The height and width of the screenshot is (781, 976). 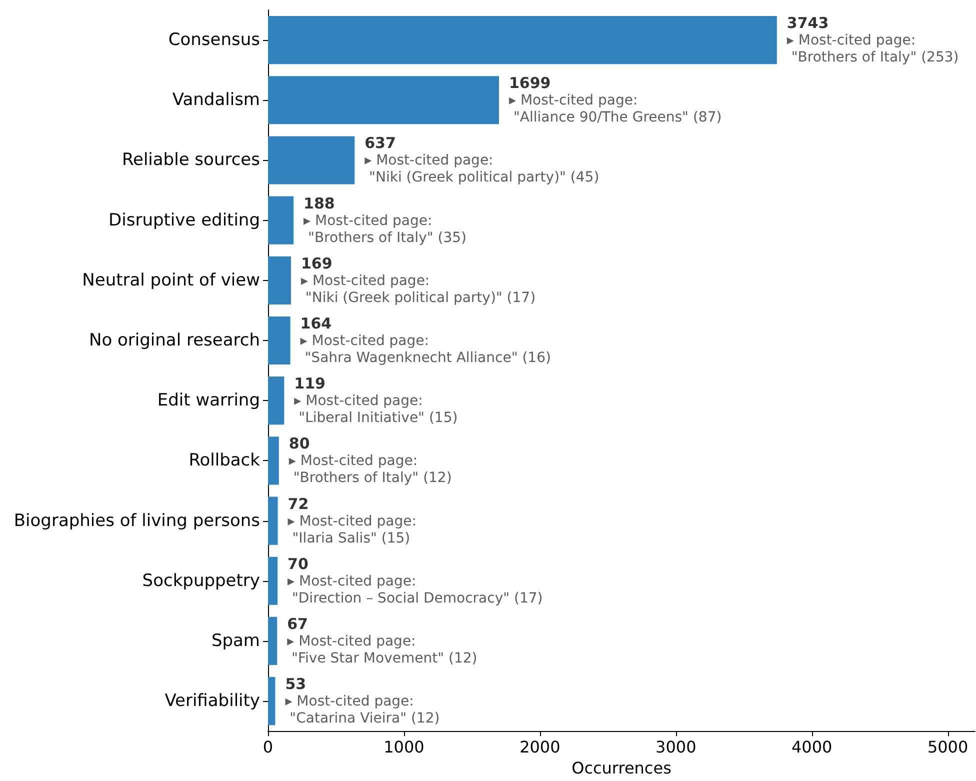 What do you see at coordinates (615, 109) in the screenshot?
I see `annotation: ▸ Most-cited page: "Alliance 90/The Greens" (87)` at bounding box center [615, 109].